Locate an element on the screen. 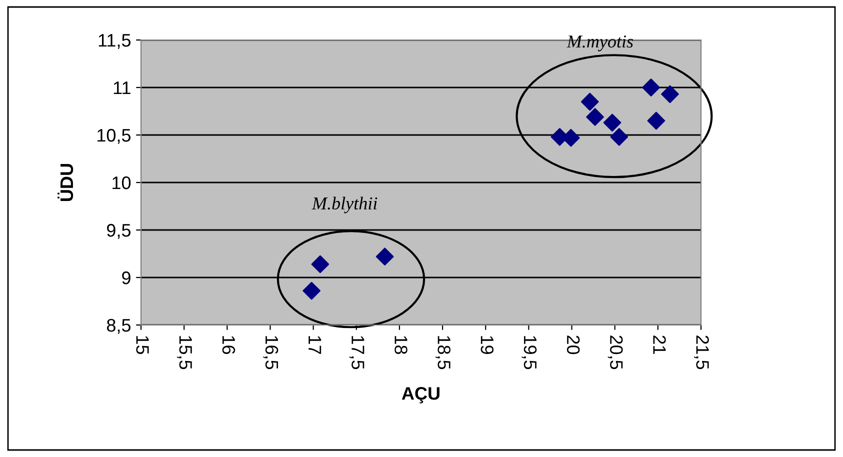 The image size is (843, 457). x-tick-label: 17 is located at coordinates (315, 345).